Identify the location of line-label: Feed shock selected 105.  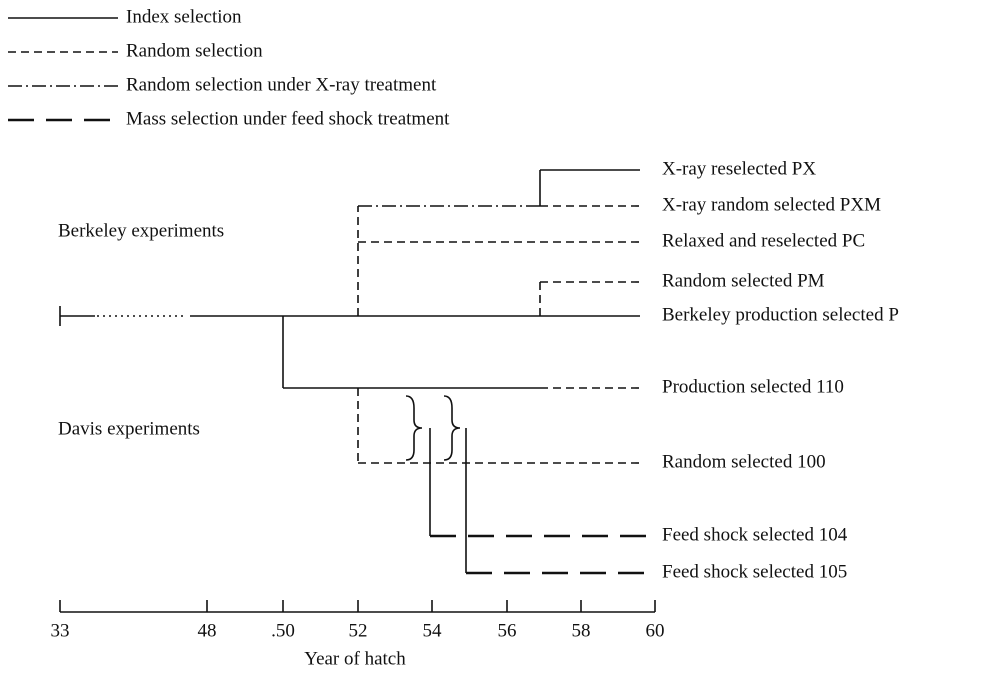
(754, 571).